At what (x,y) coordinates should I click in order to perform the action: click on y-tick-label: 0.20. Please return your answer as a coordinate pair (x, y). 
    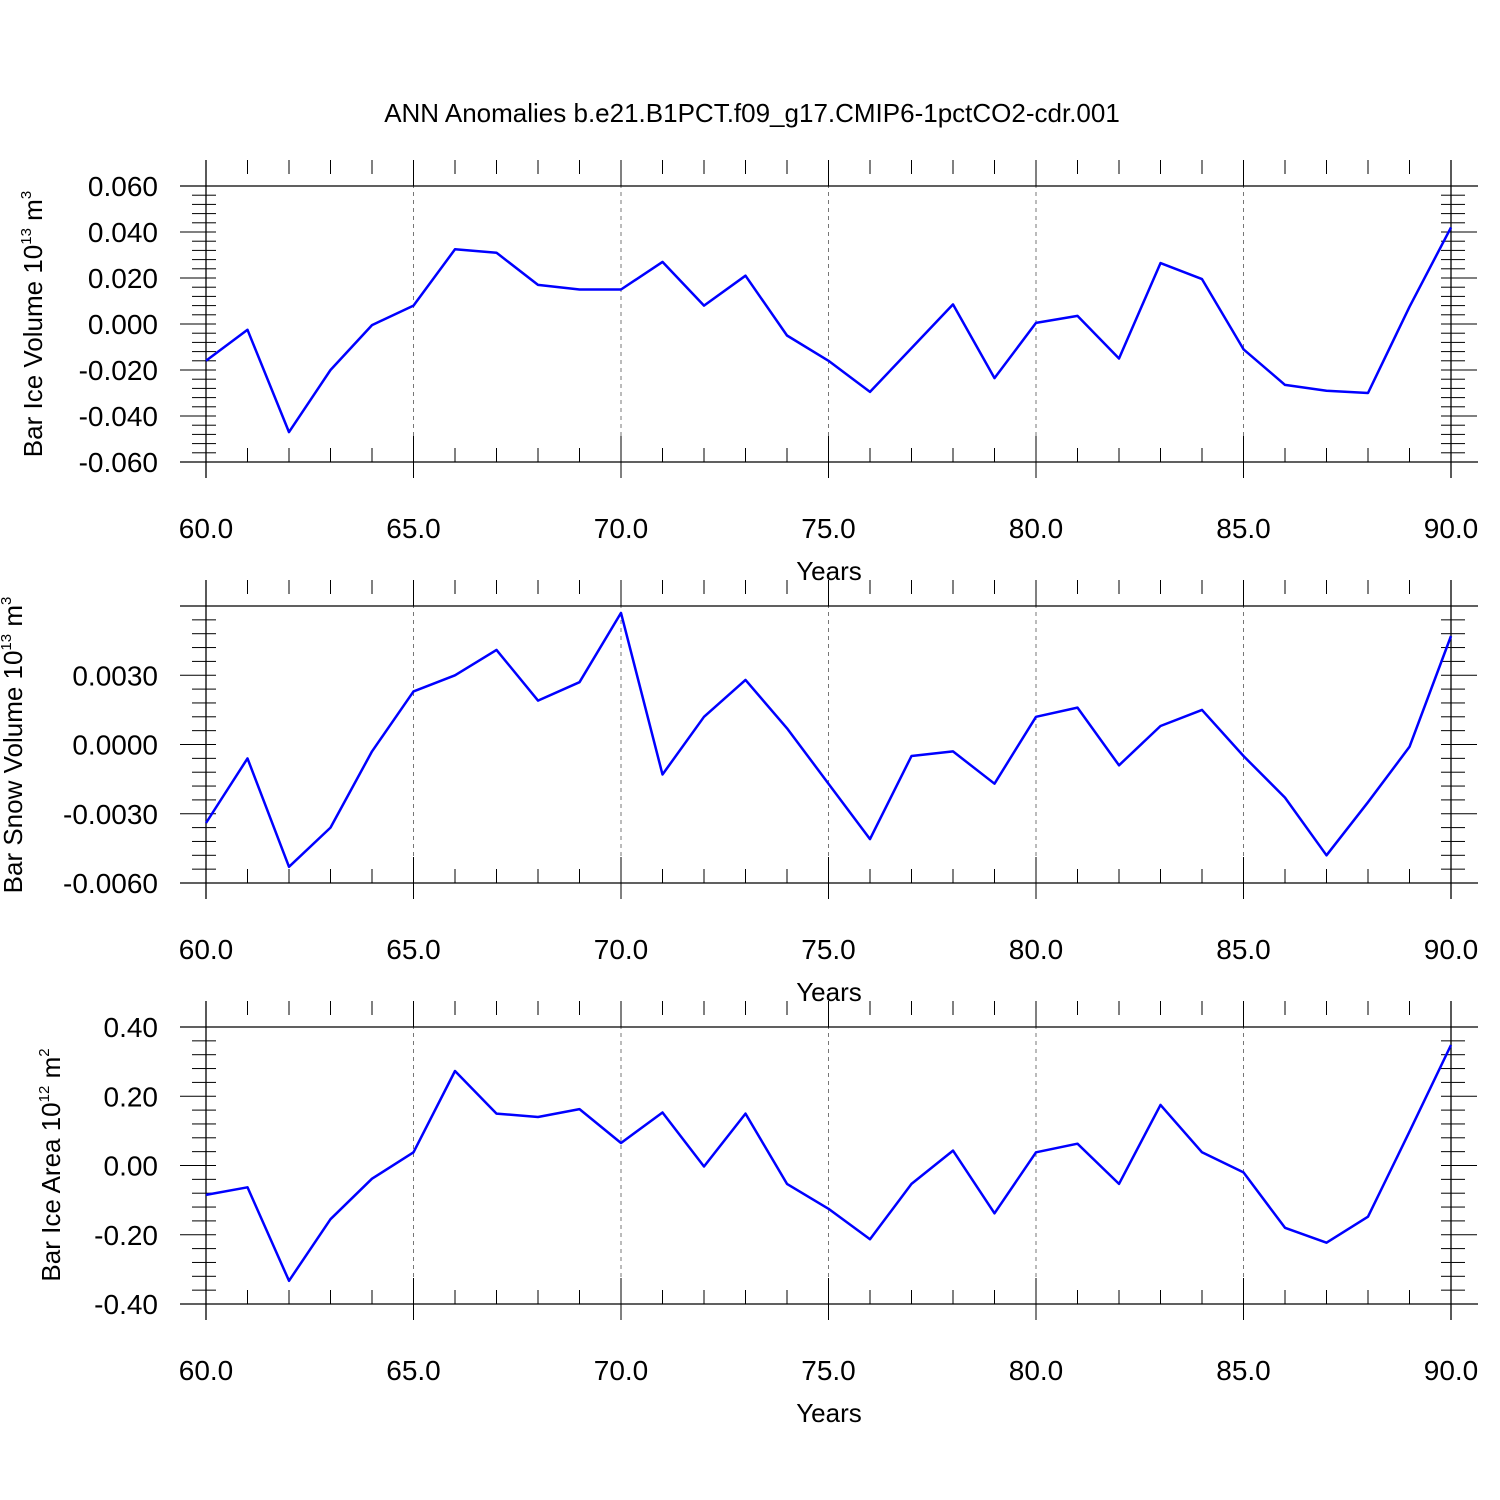
    Looking at the image, I should click on (131, 1096).